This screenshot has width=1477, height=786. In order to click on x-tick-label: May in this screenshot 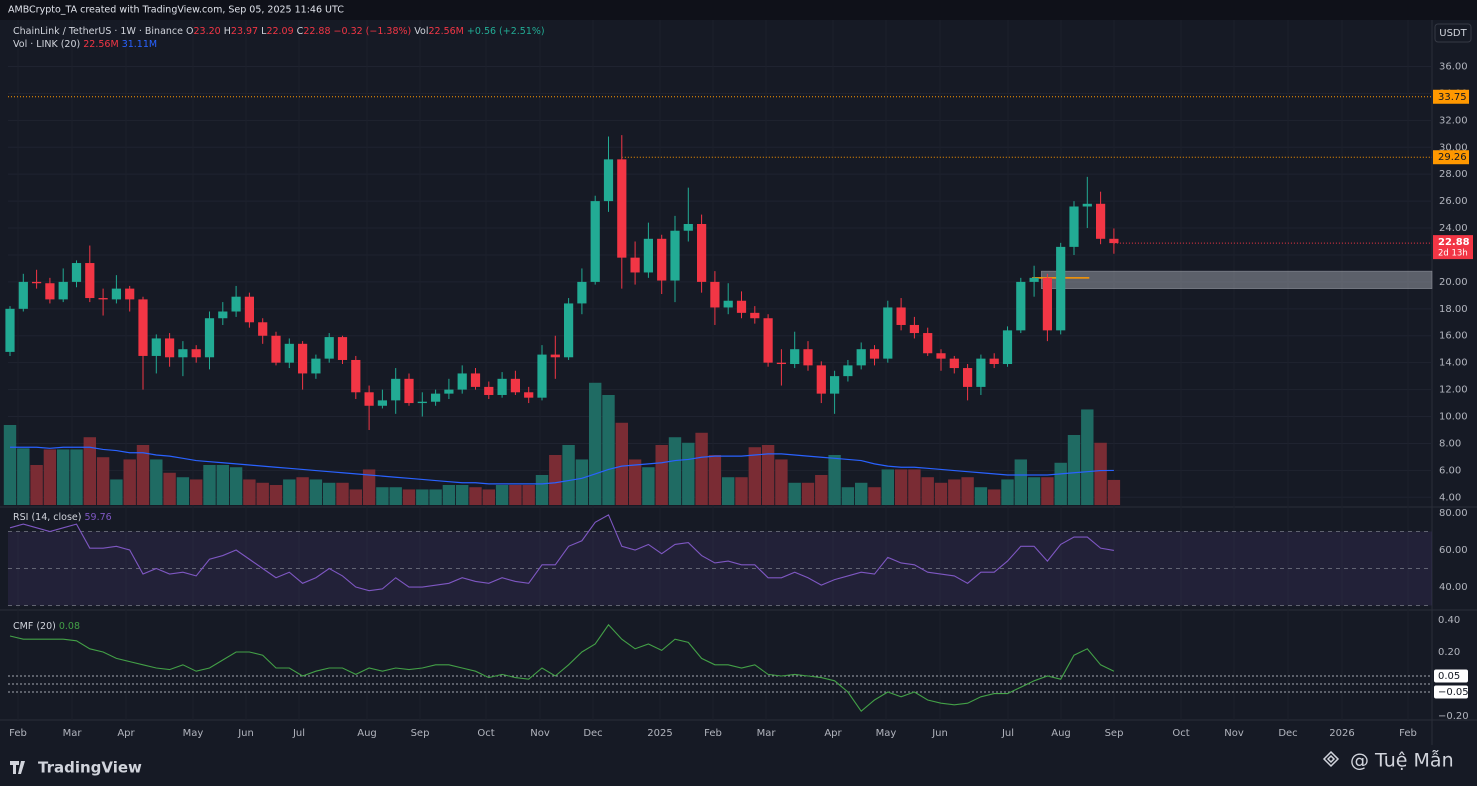, I will do `click(193, 733)`.